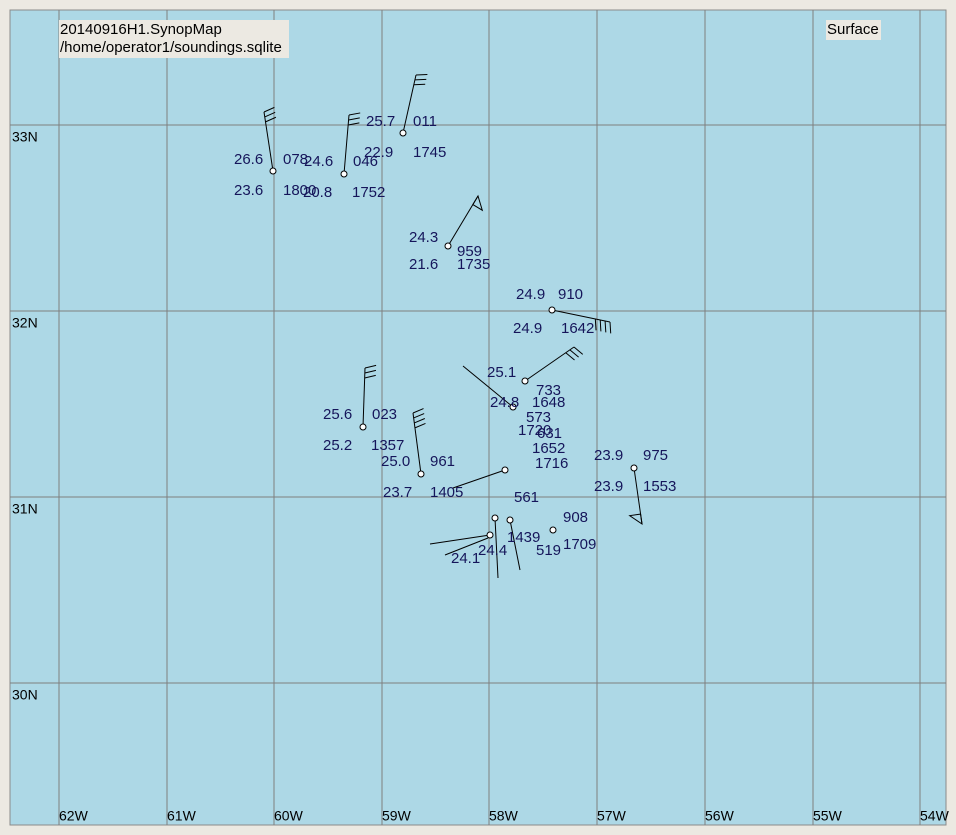  I want to click on station-temperature: 24.9, so click(530, 294).